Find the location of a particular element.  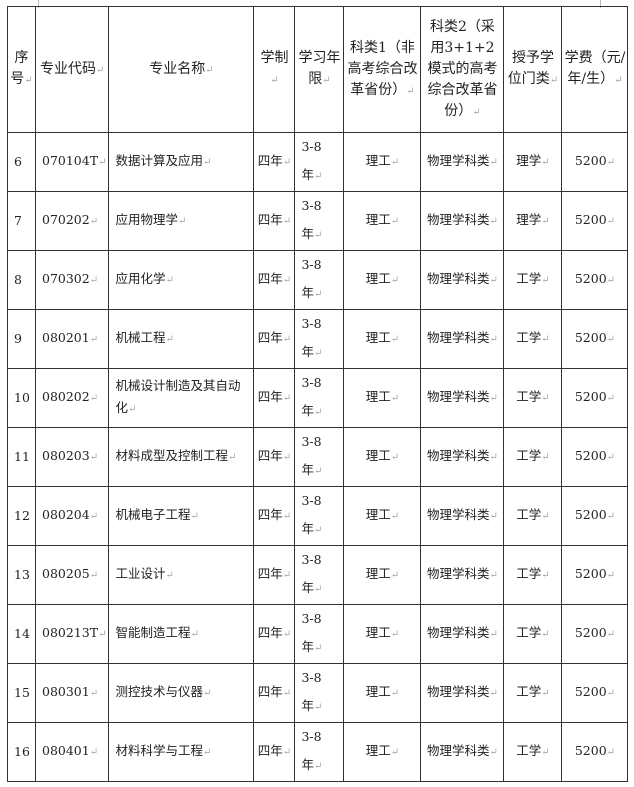

cell-seq: 15 is located at coordinates (21, 693).